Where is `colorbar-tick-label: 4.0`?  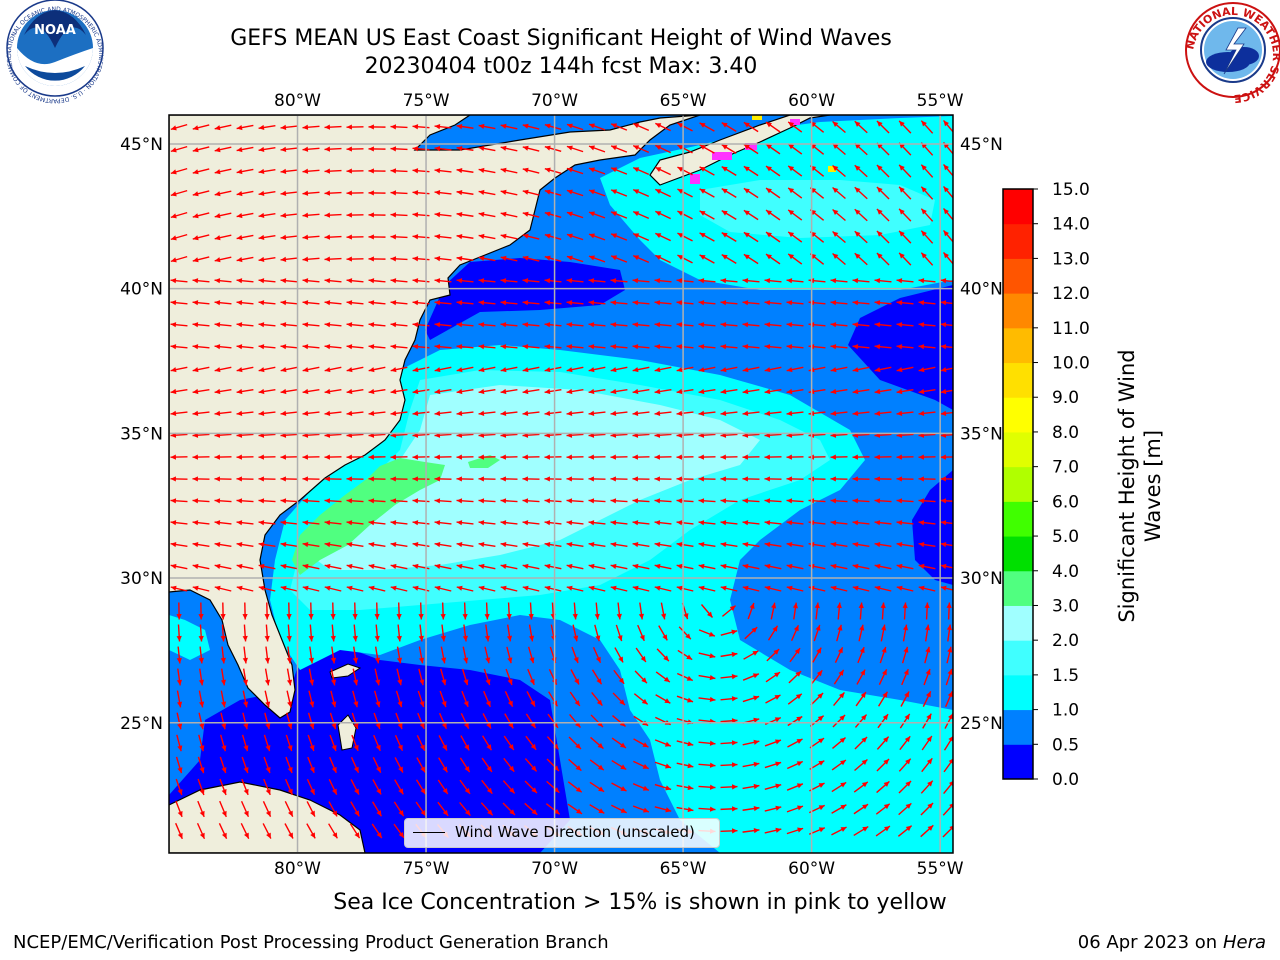
colorbar-tick-label: 4.0 is located at coordinates (1065, 572).